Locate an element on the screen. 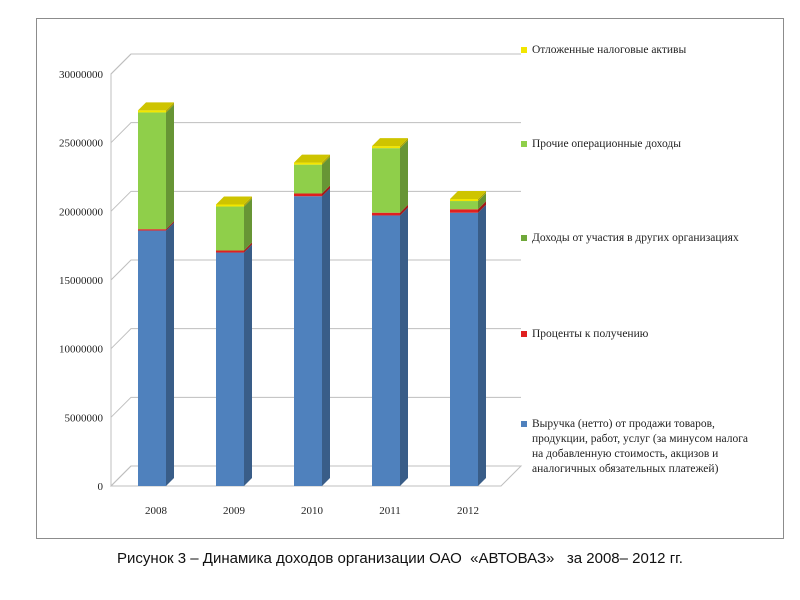 This screenshot has height=600, width=800. bar-side-2008-s4 is located at coordinates (170, 107).